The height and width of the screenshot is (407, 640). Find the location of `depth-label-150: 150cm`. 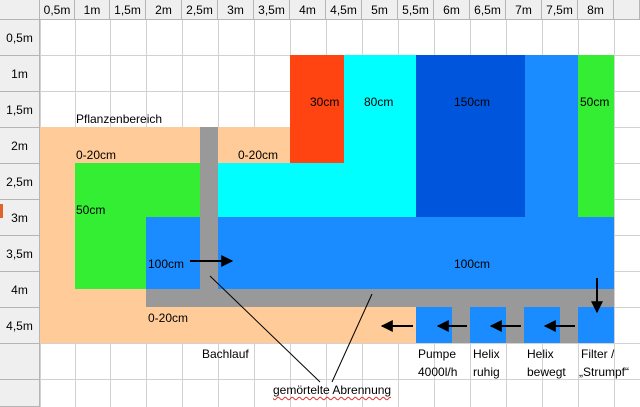

depth-label-150: 150cm is located at coordinates (472, 102).